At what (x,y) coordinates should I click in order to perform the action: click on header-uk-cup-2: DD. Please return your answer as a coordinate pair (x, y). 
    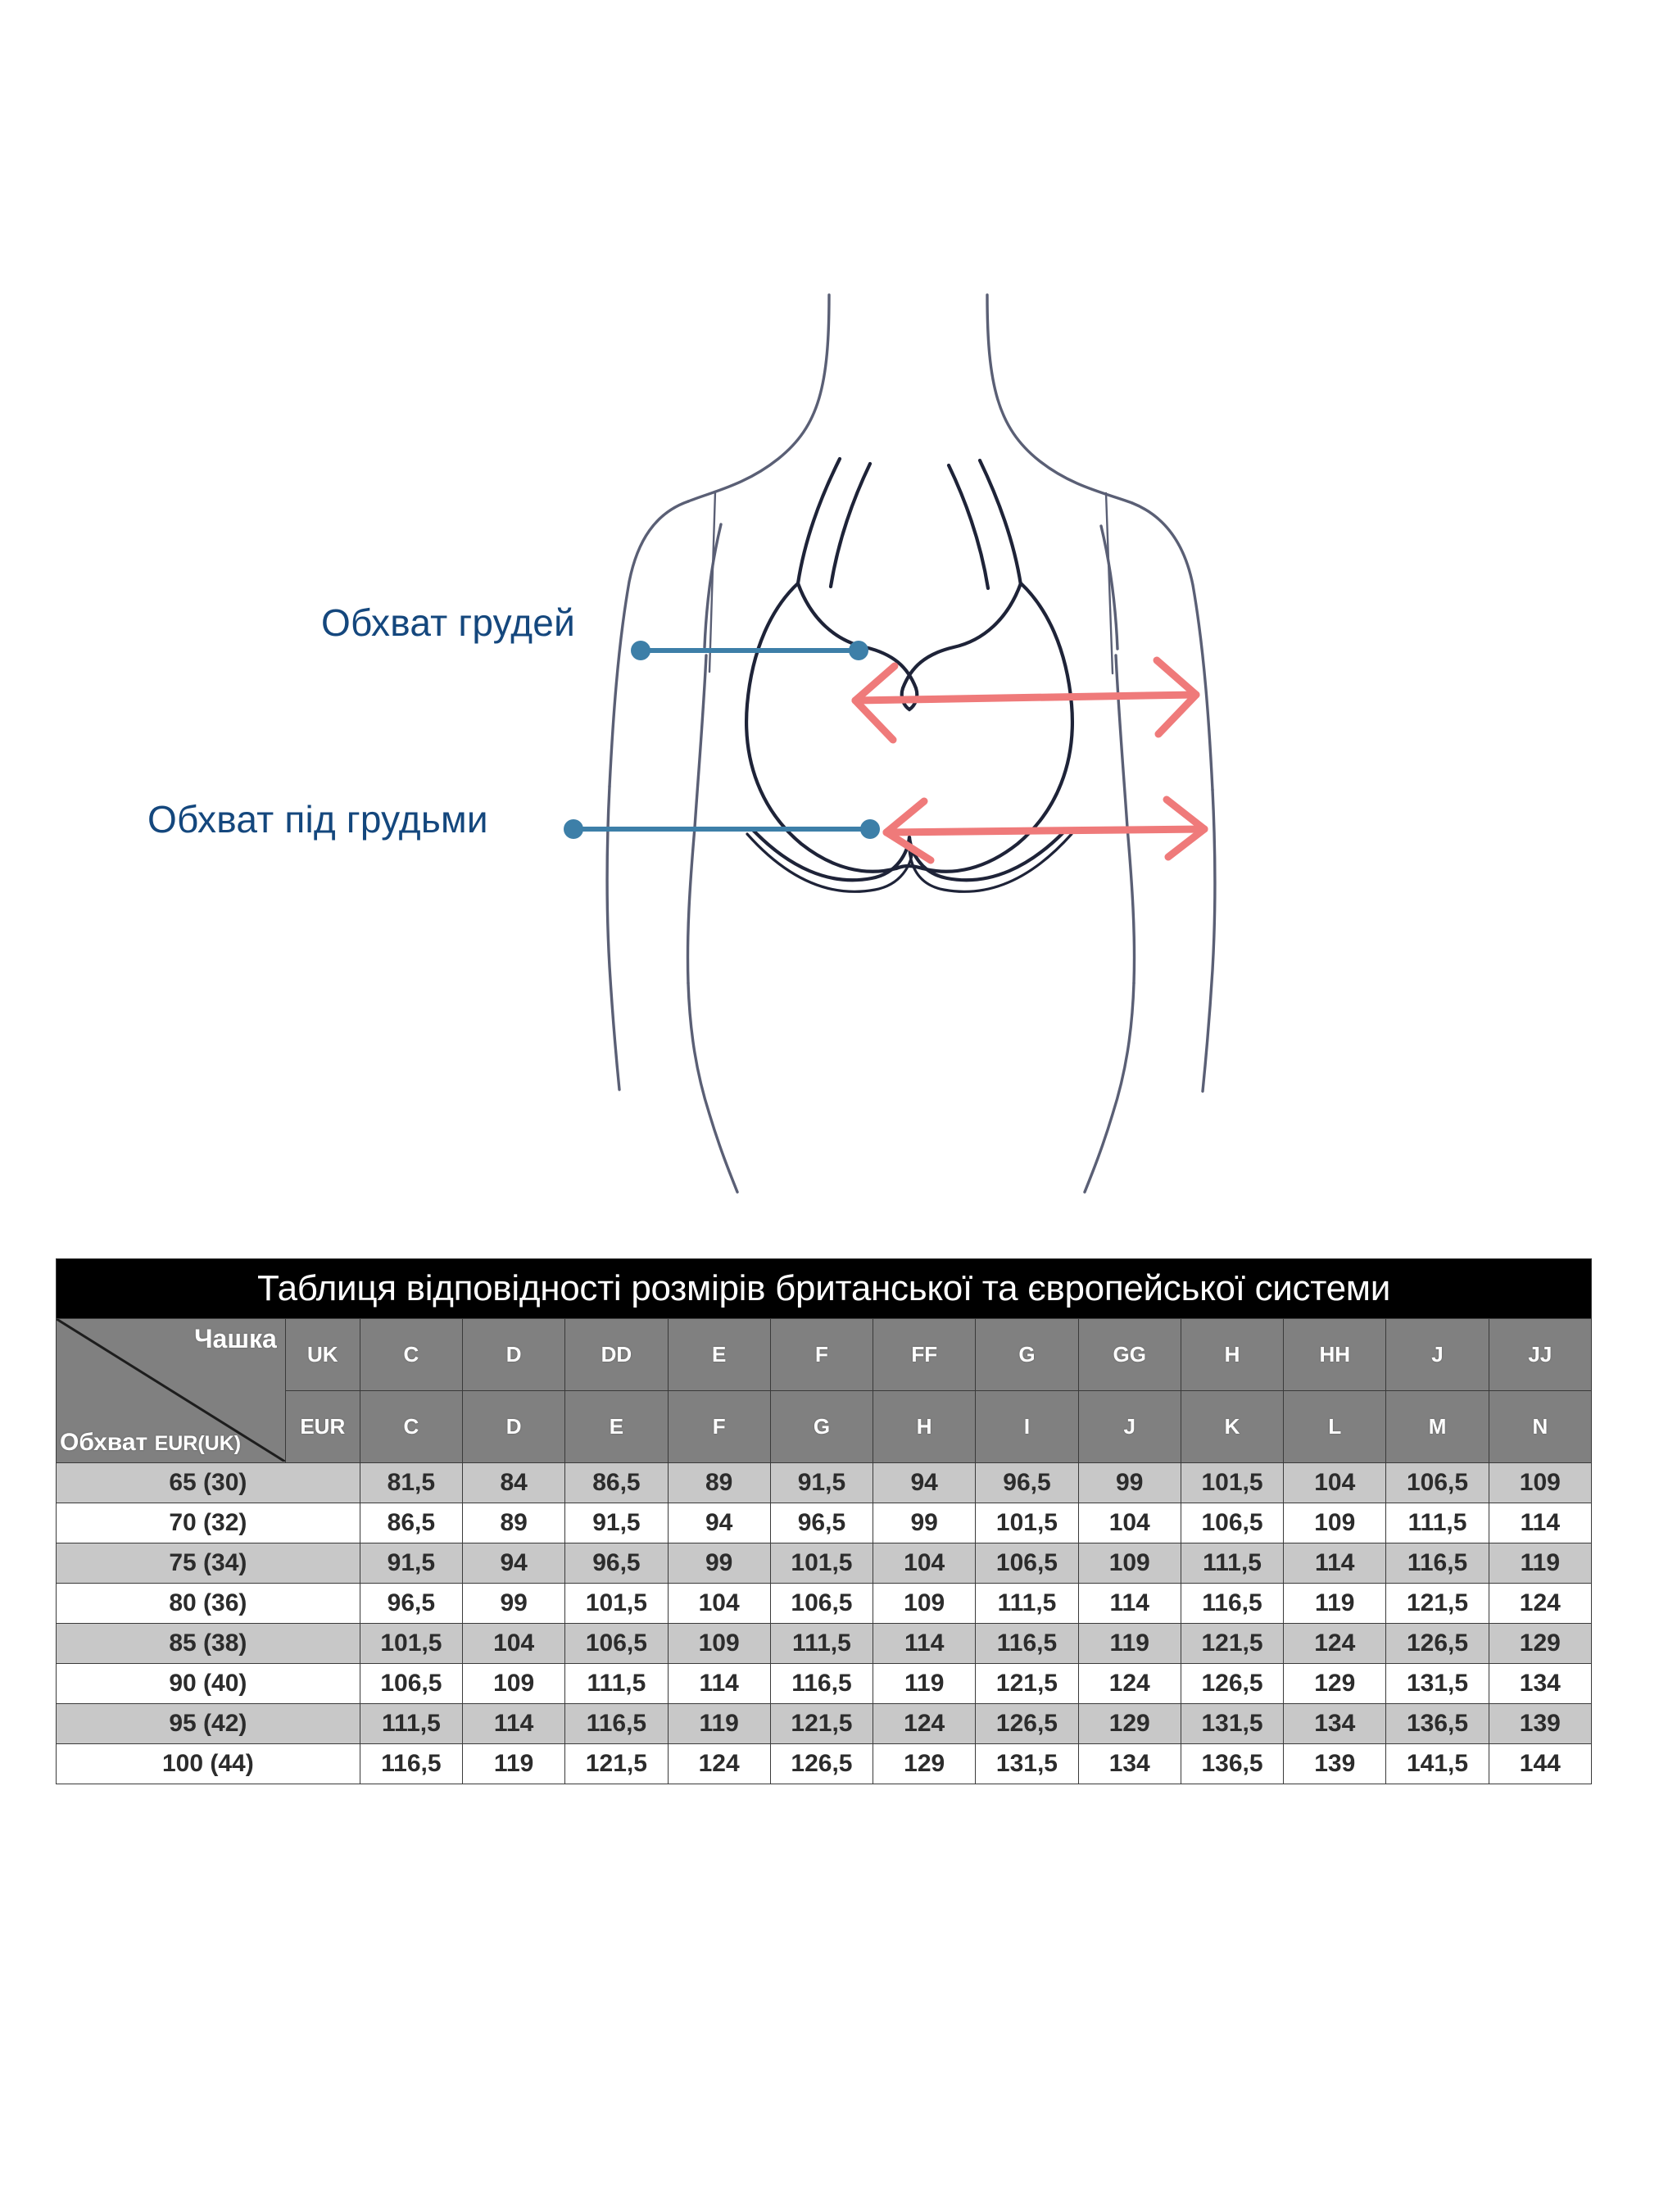
    Looking at the image, I should click on (616, 1354).